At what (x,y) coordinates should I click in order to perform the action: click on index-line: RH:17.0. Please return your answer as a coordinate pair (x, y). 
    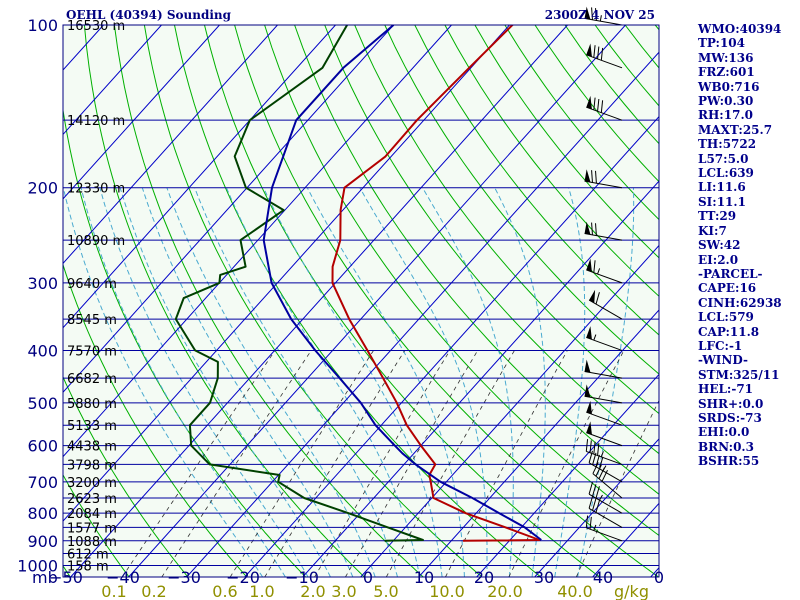
    Looking at the image, I should click on (725, 115).